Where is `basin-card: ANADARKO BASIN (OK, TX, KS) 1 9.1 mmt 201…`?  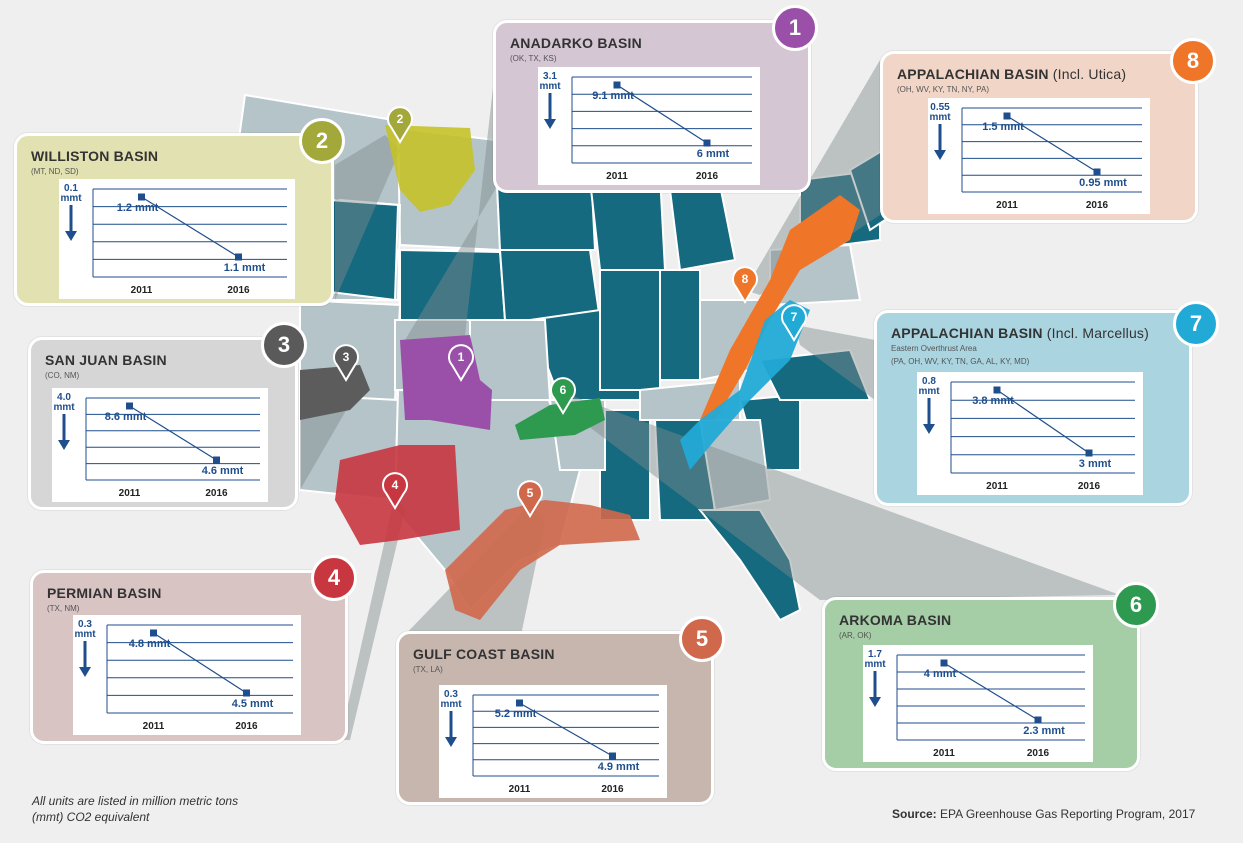 basin-card: ANADARKO BASIN (OK, TX, KS) 1 9.1 mmt 201… is located at coordinates (655, 99).